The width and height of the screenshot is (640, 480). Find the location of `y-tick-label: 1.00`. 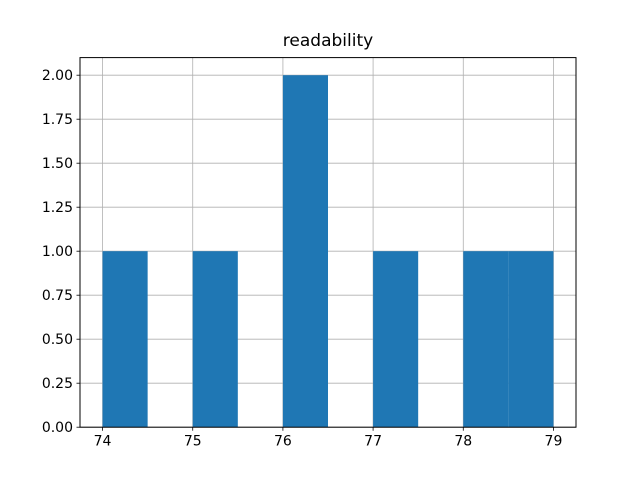

y-tick-label: 1.00 is located at coordinates (57, 252).